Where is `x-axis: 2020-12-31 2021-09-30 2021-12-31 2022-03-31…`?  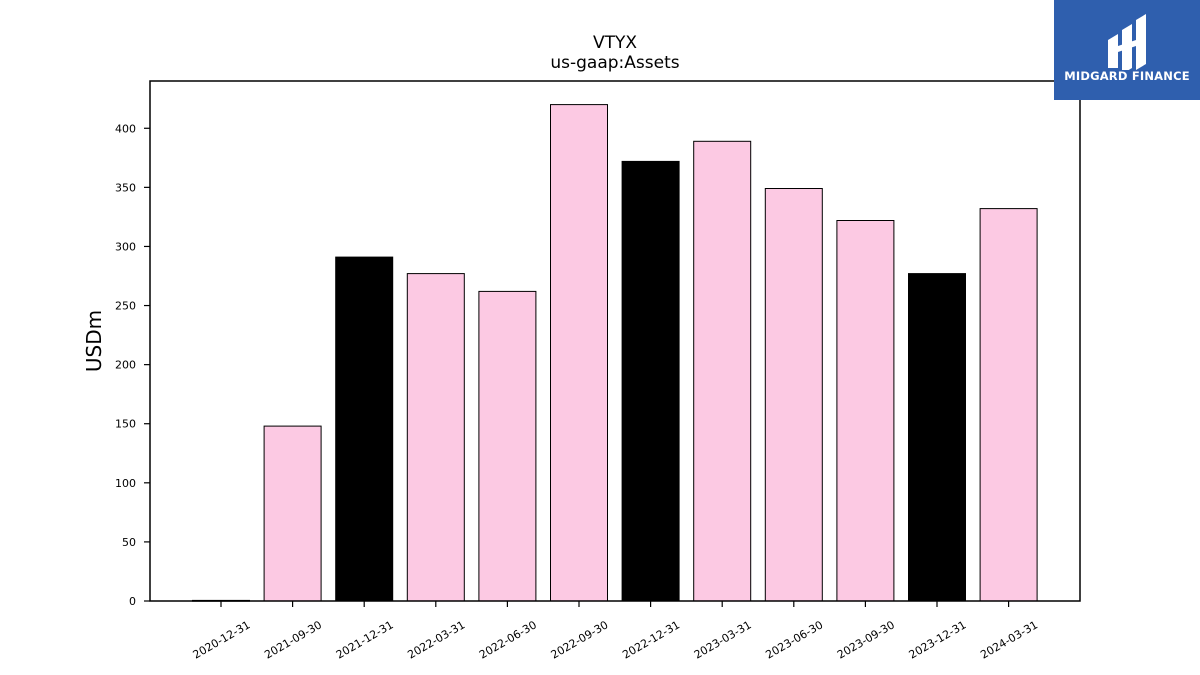
x-axis: 2020-12-31 2021-09-30 2021-12-31 2022-03-31… is located at coordinates (615, 631).